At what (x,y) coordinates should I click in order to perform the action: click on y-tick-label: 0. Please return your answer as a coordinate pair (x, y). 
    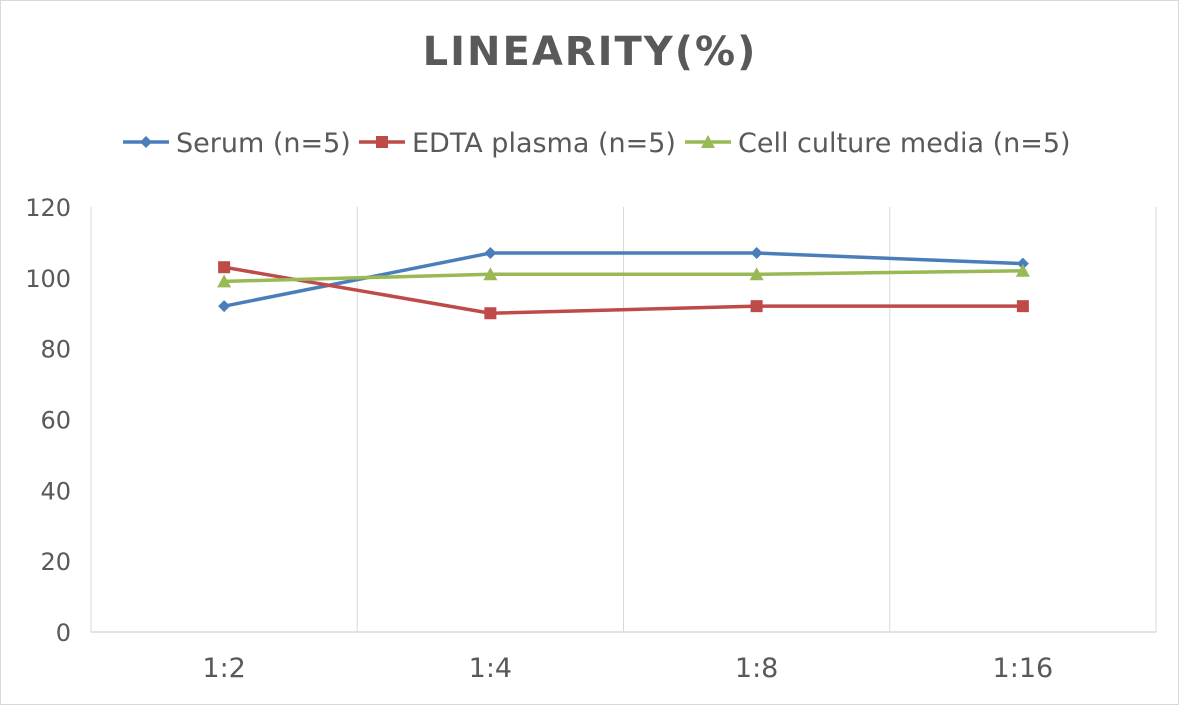
    Looking at the image, I should click on (63, 633).